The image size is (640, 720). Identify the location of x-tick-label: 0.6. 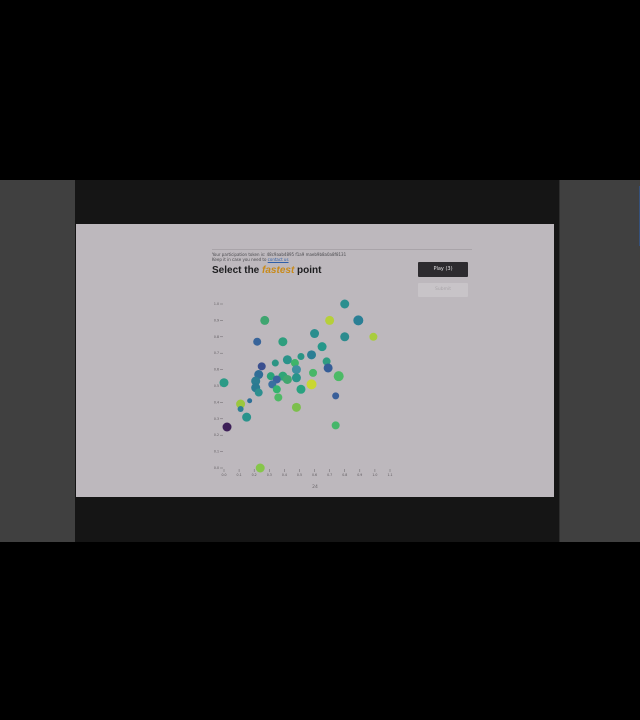
(314, 475).